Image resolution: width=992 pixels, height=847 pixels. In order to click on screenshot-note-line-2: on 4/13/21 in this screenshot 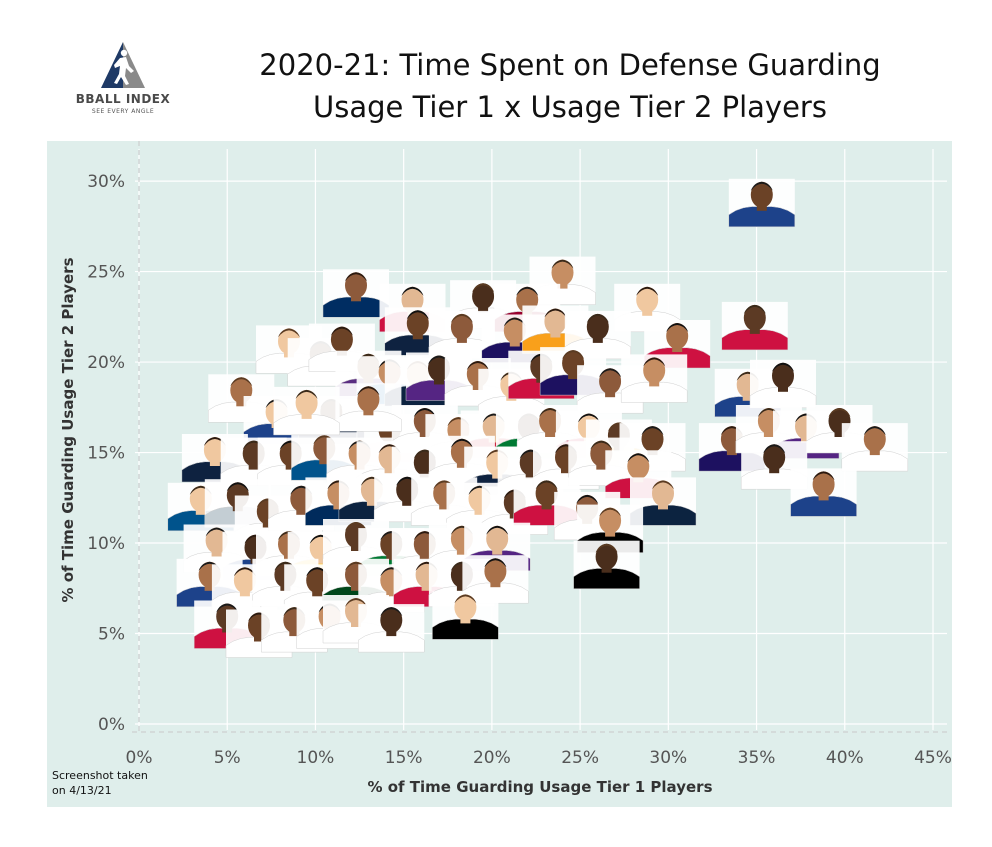, I will do `click(82, 790)`.